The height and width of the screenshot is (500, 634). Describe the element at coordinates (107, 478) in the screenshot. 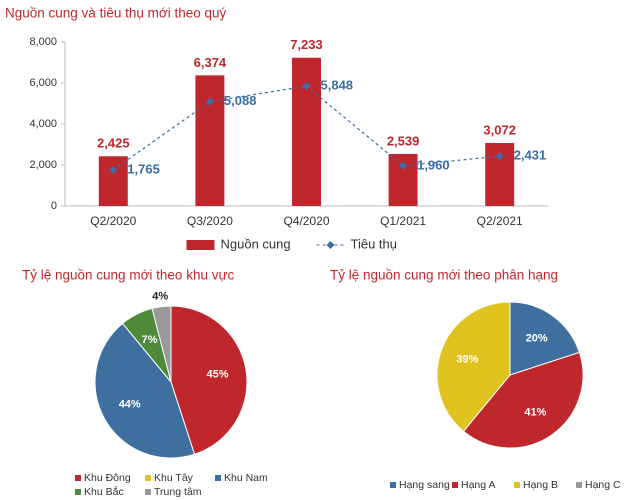

I see `legend-label: Khu Đông` at that location.